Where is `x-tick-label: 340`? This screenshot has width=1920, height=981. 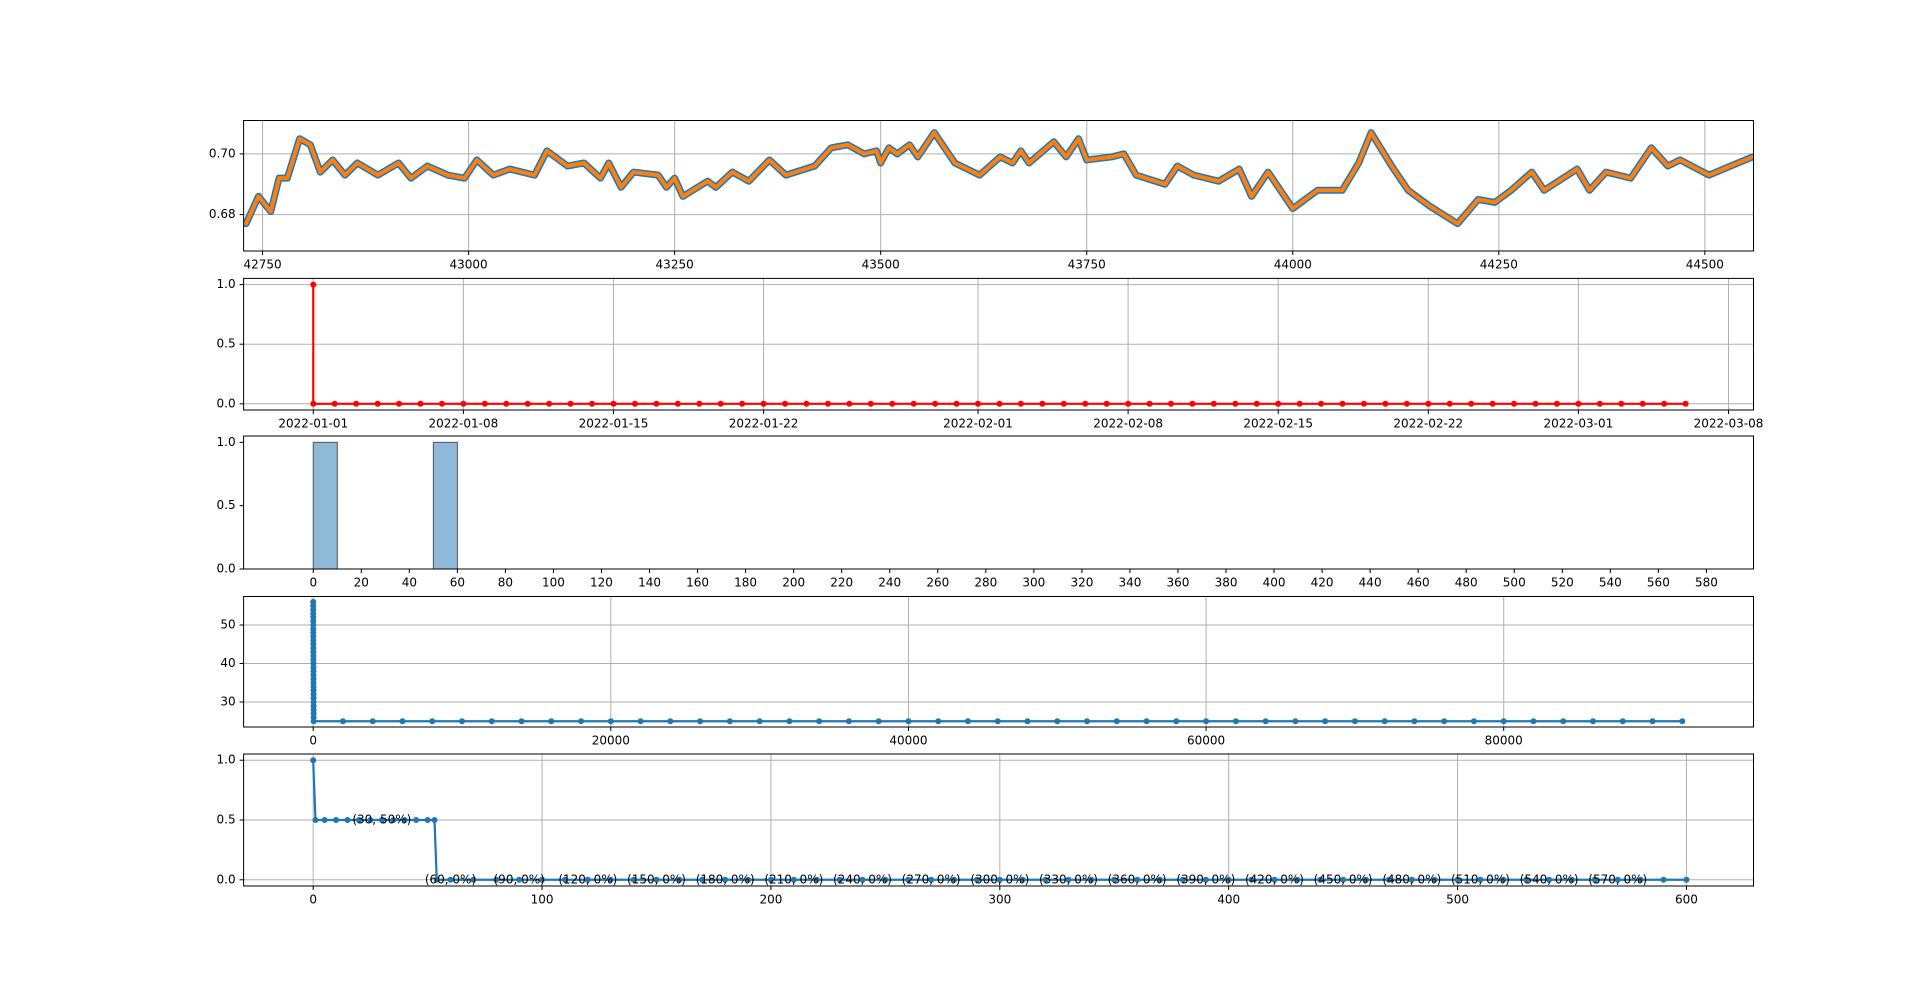
x-tick-label: 340 is located at coordinates (1129, 583).